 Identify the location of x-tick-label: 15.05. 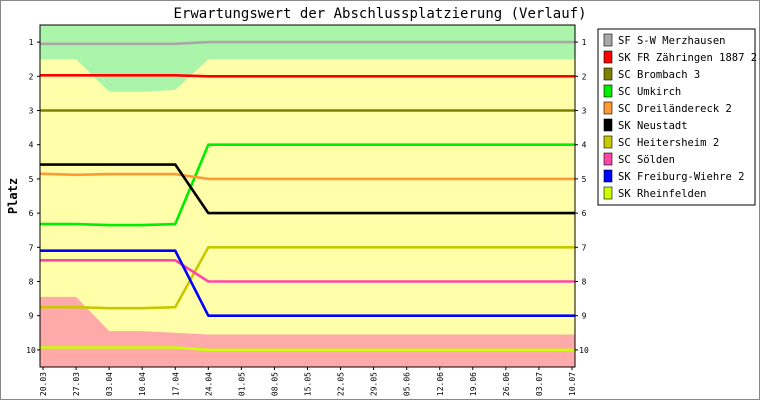
(308, 384).